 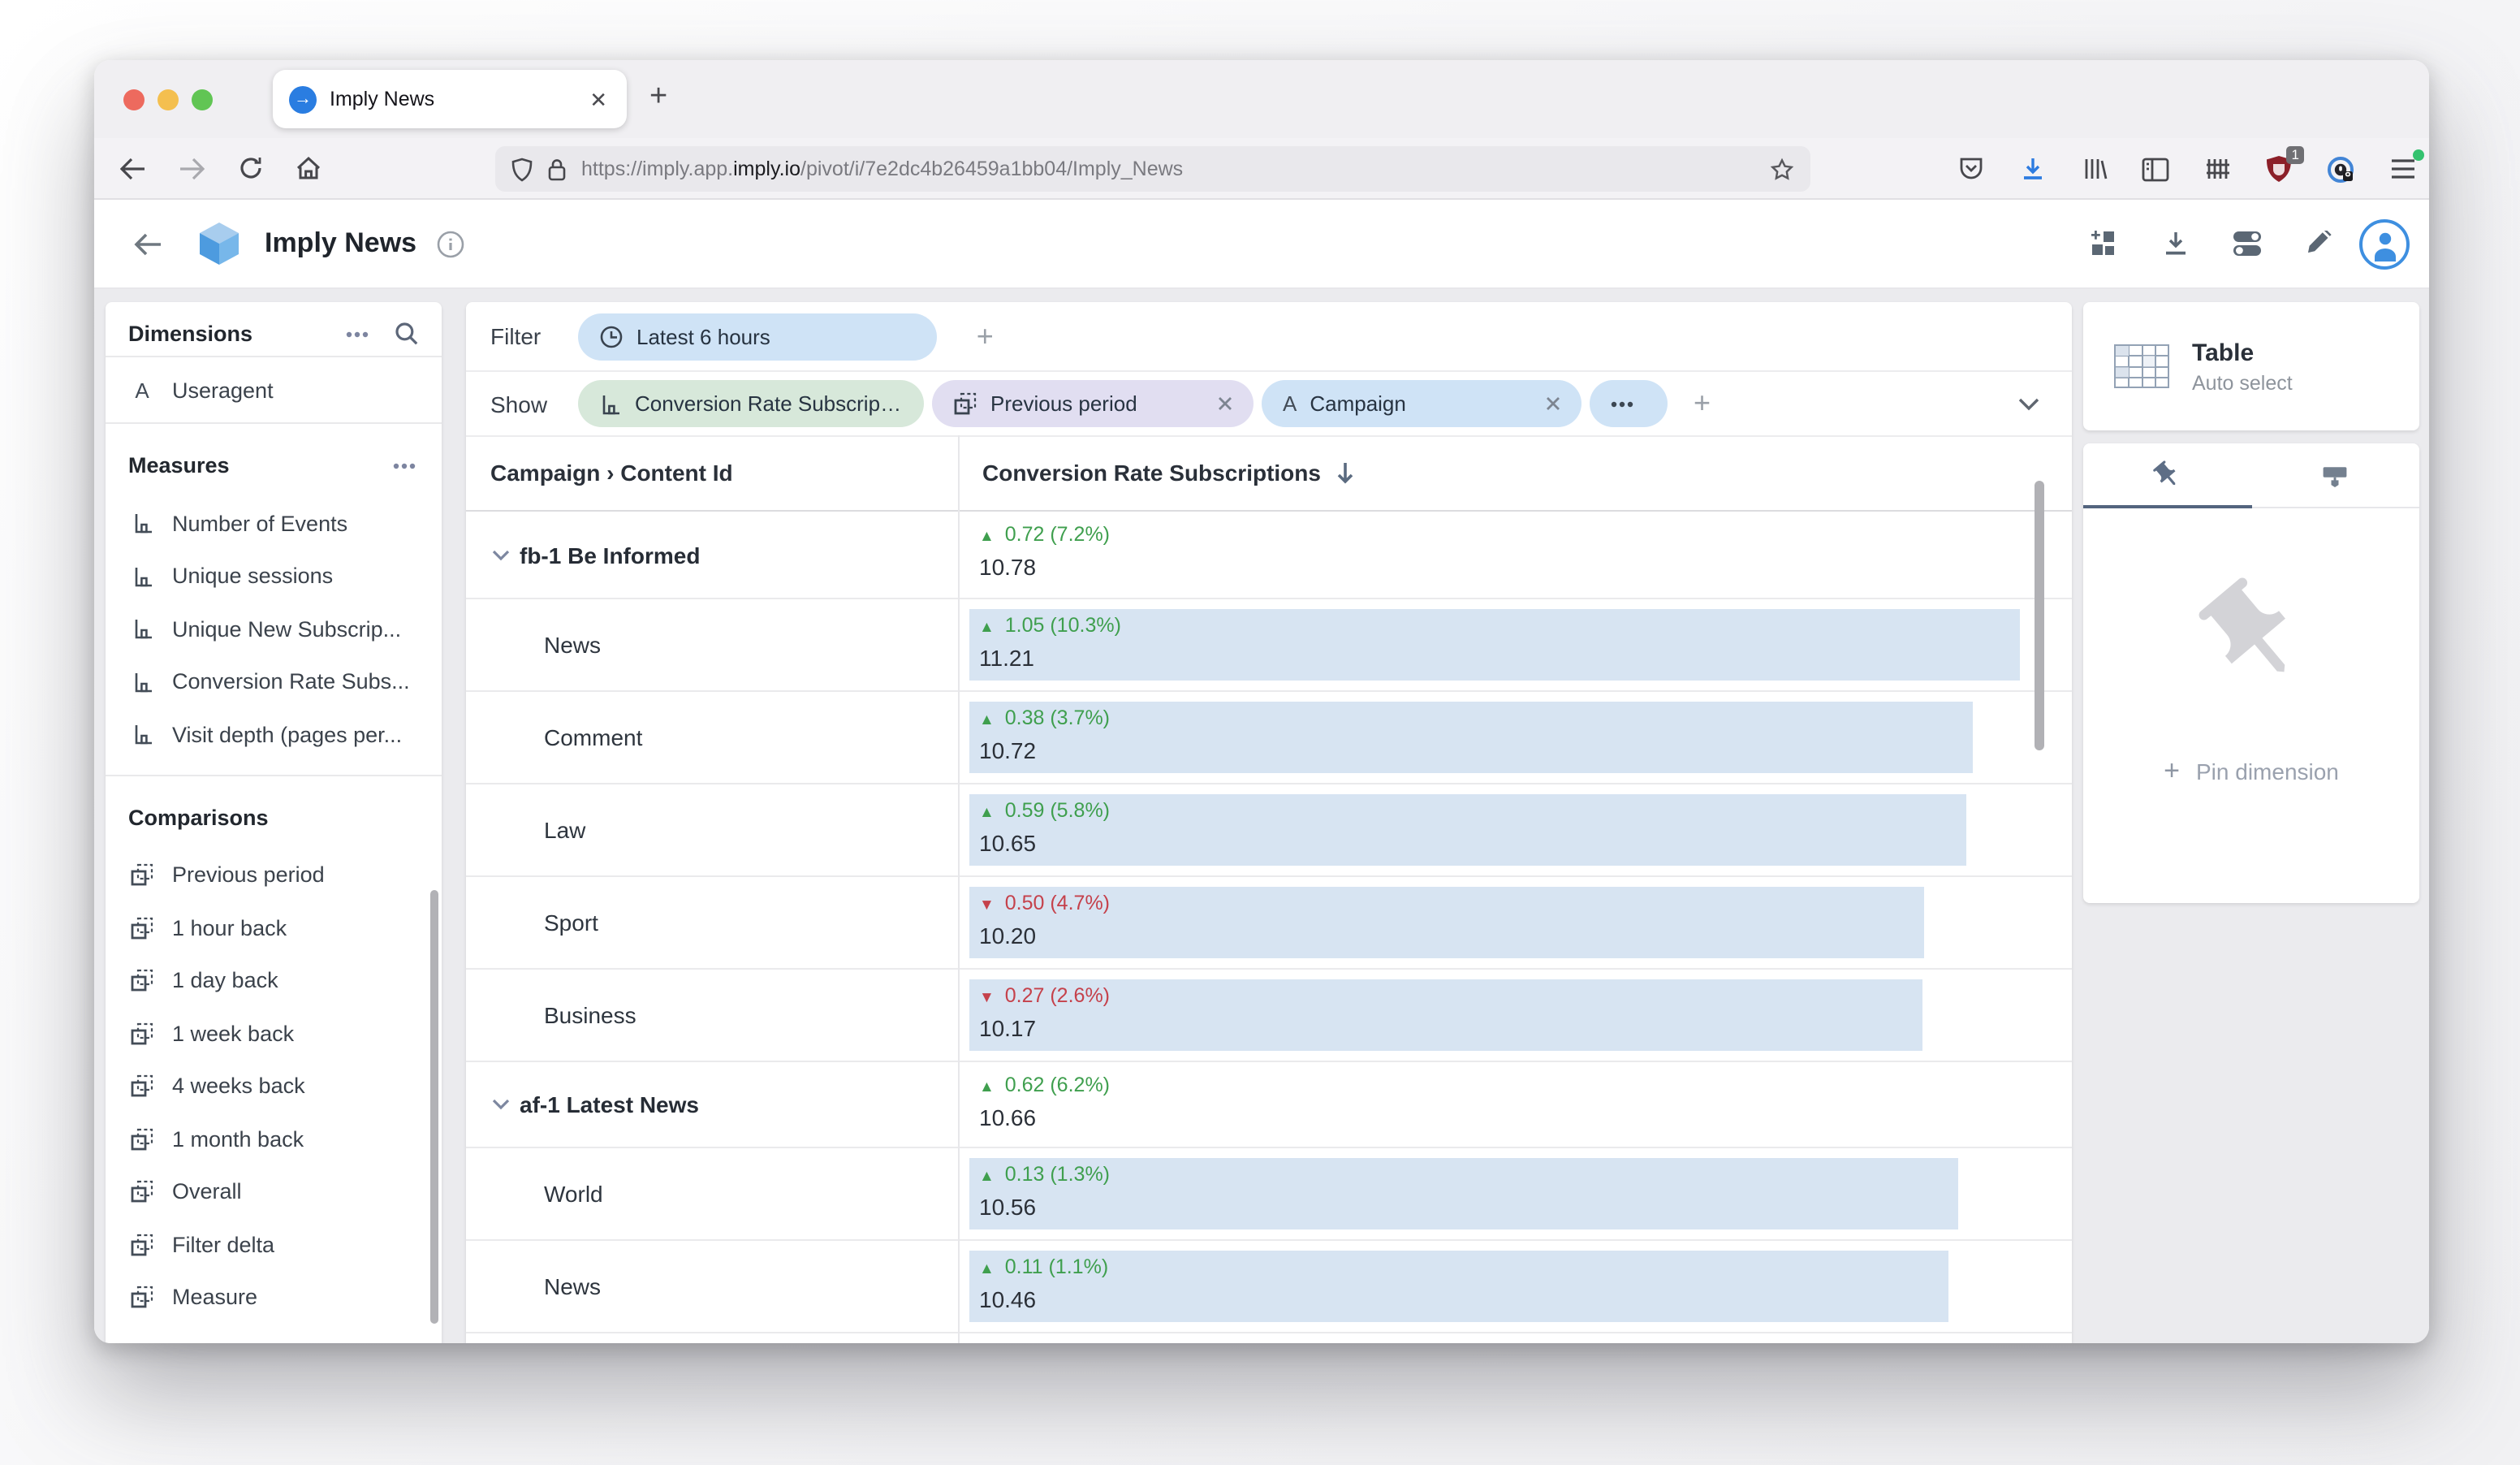 What do you see at coordinates (598, 99) in the screenshot?
I see `tab-close-icon: ✕` at bounding box center [598, 99].